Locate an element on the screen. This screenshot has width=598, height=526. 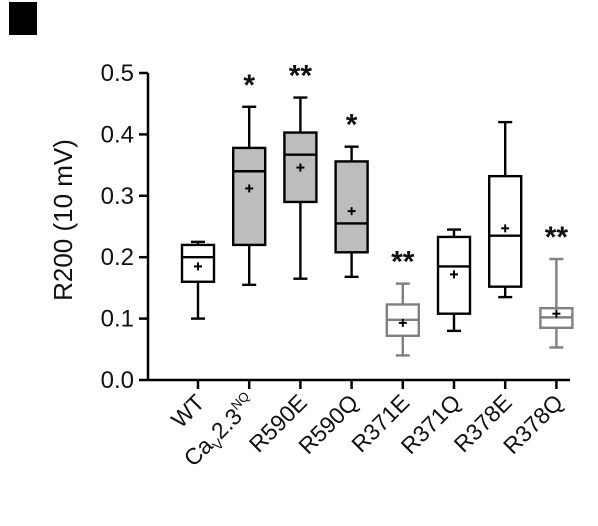
box-7: ** is located at coordinates (556, 285).